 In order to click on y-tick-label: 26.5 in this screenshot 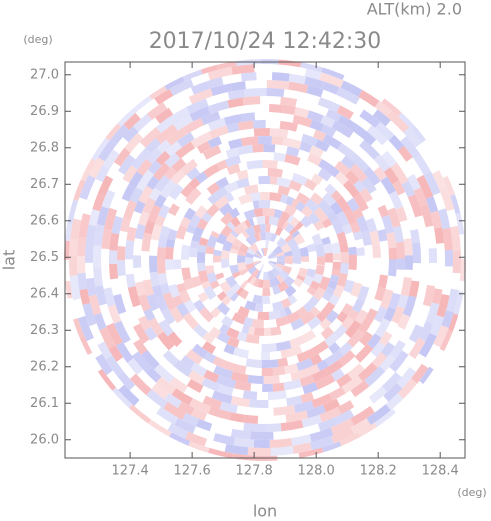, I will do `click(44, 257)`.